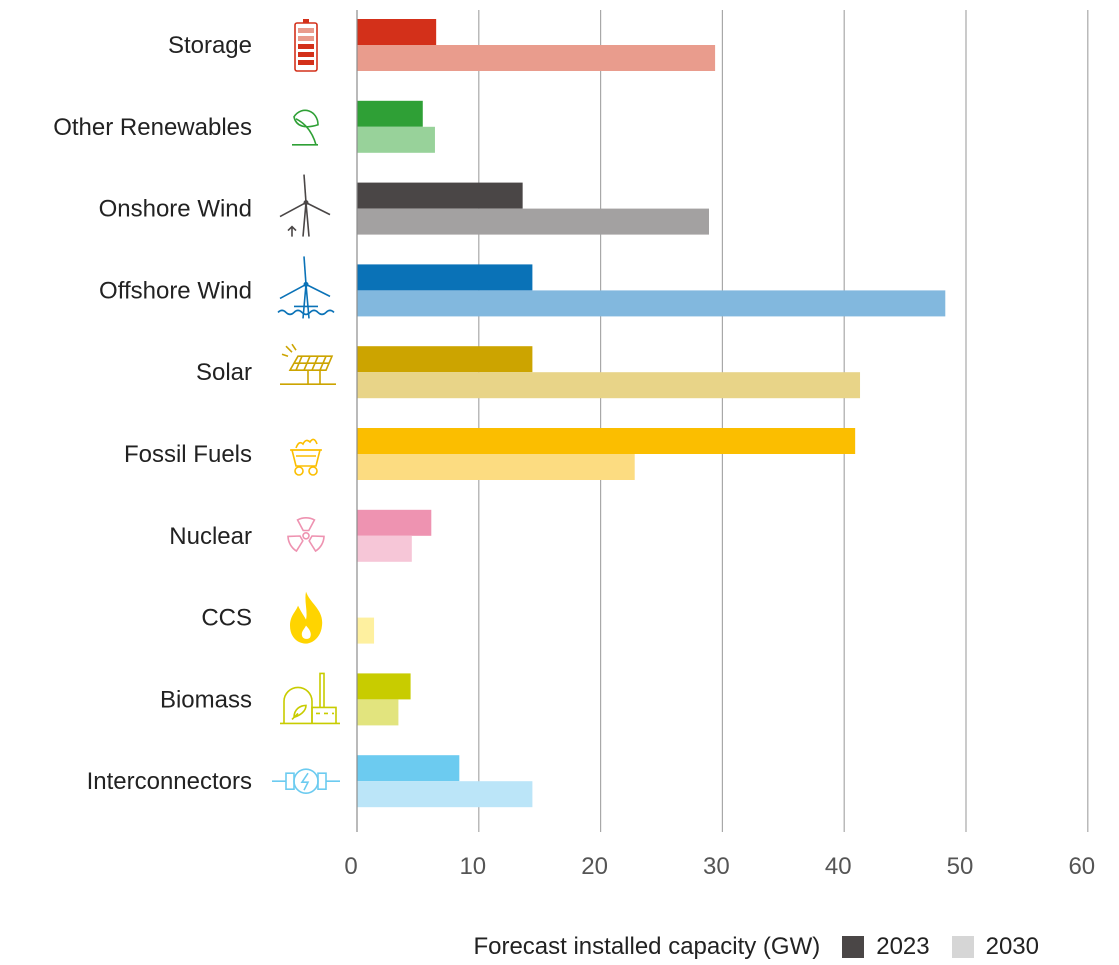 The image size is (1119, 965). I want to click on legend-label-2030: 2030, so click(1012, 946).